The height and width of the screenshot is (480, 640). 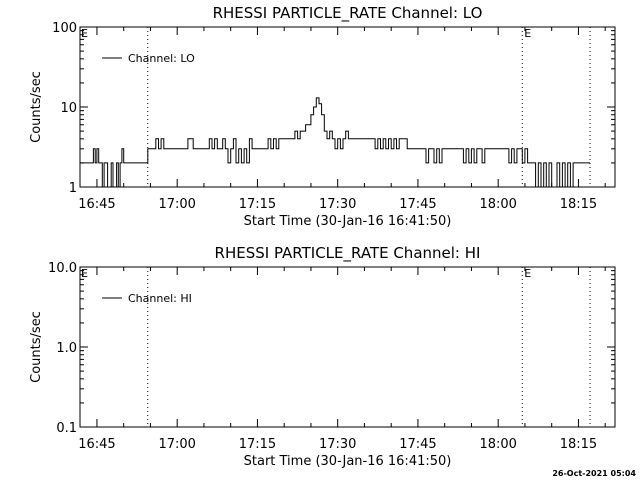 I want to click on y-tick-label: 0.1, so click(x=66, y=428).